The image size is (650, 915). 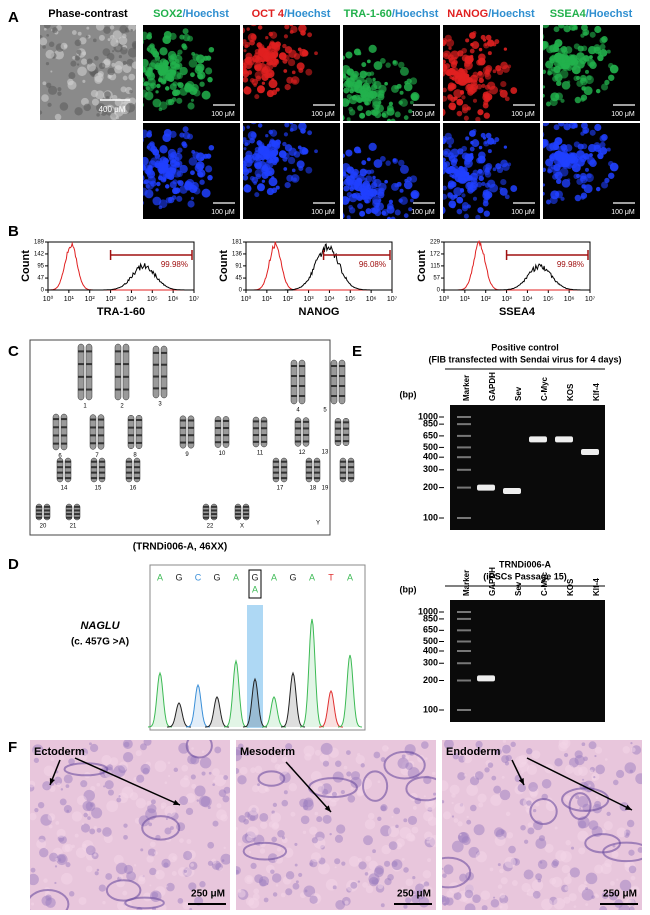 I want to click on base: G, so click(x=216, y=577).